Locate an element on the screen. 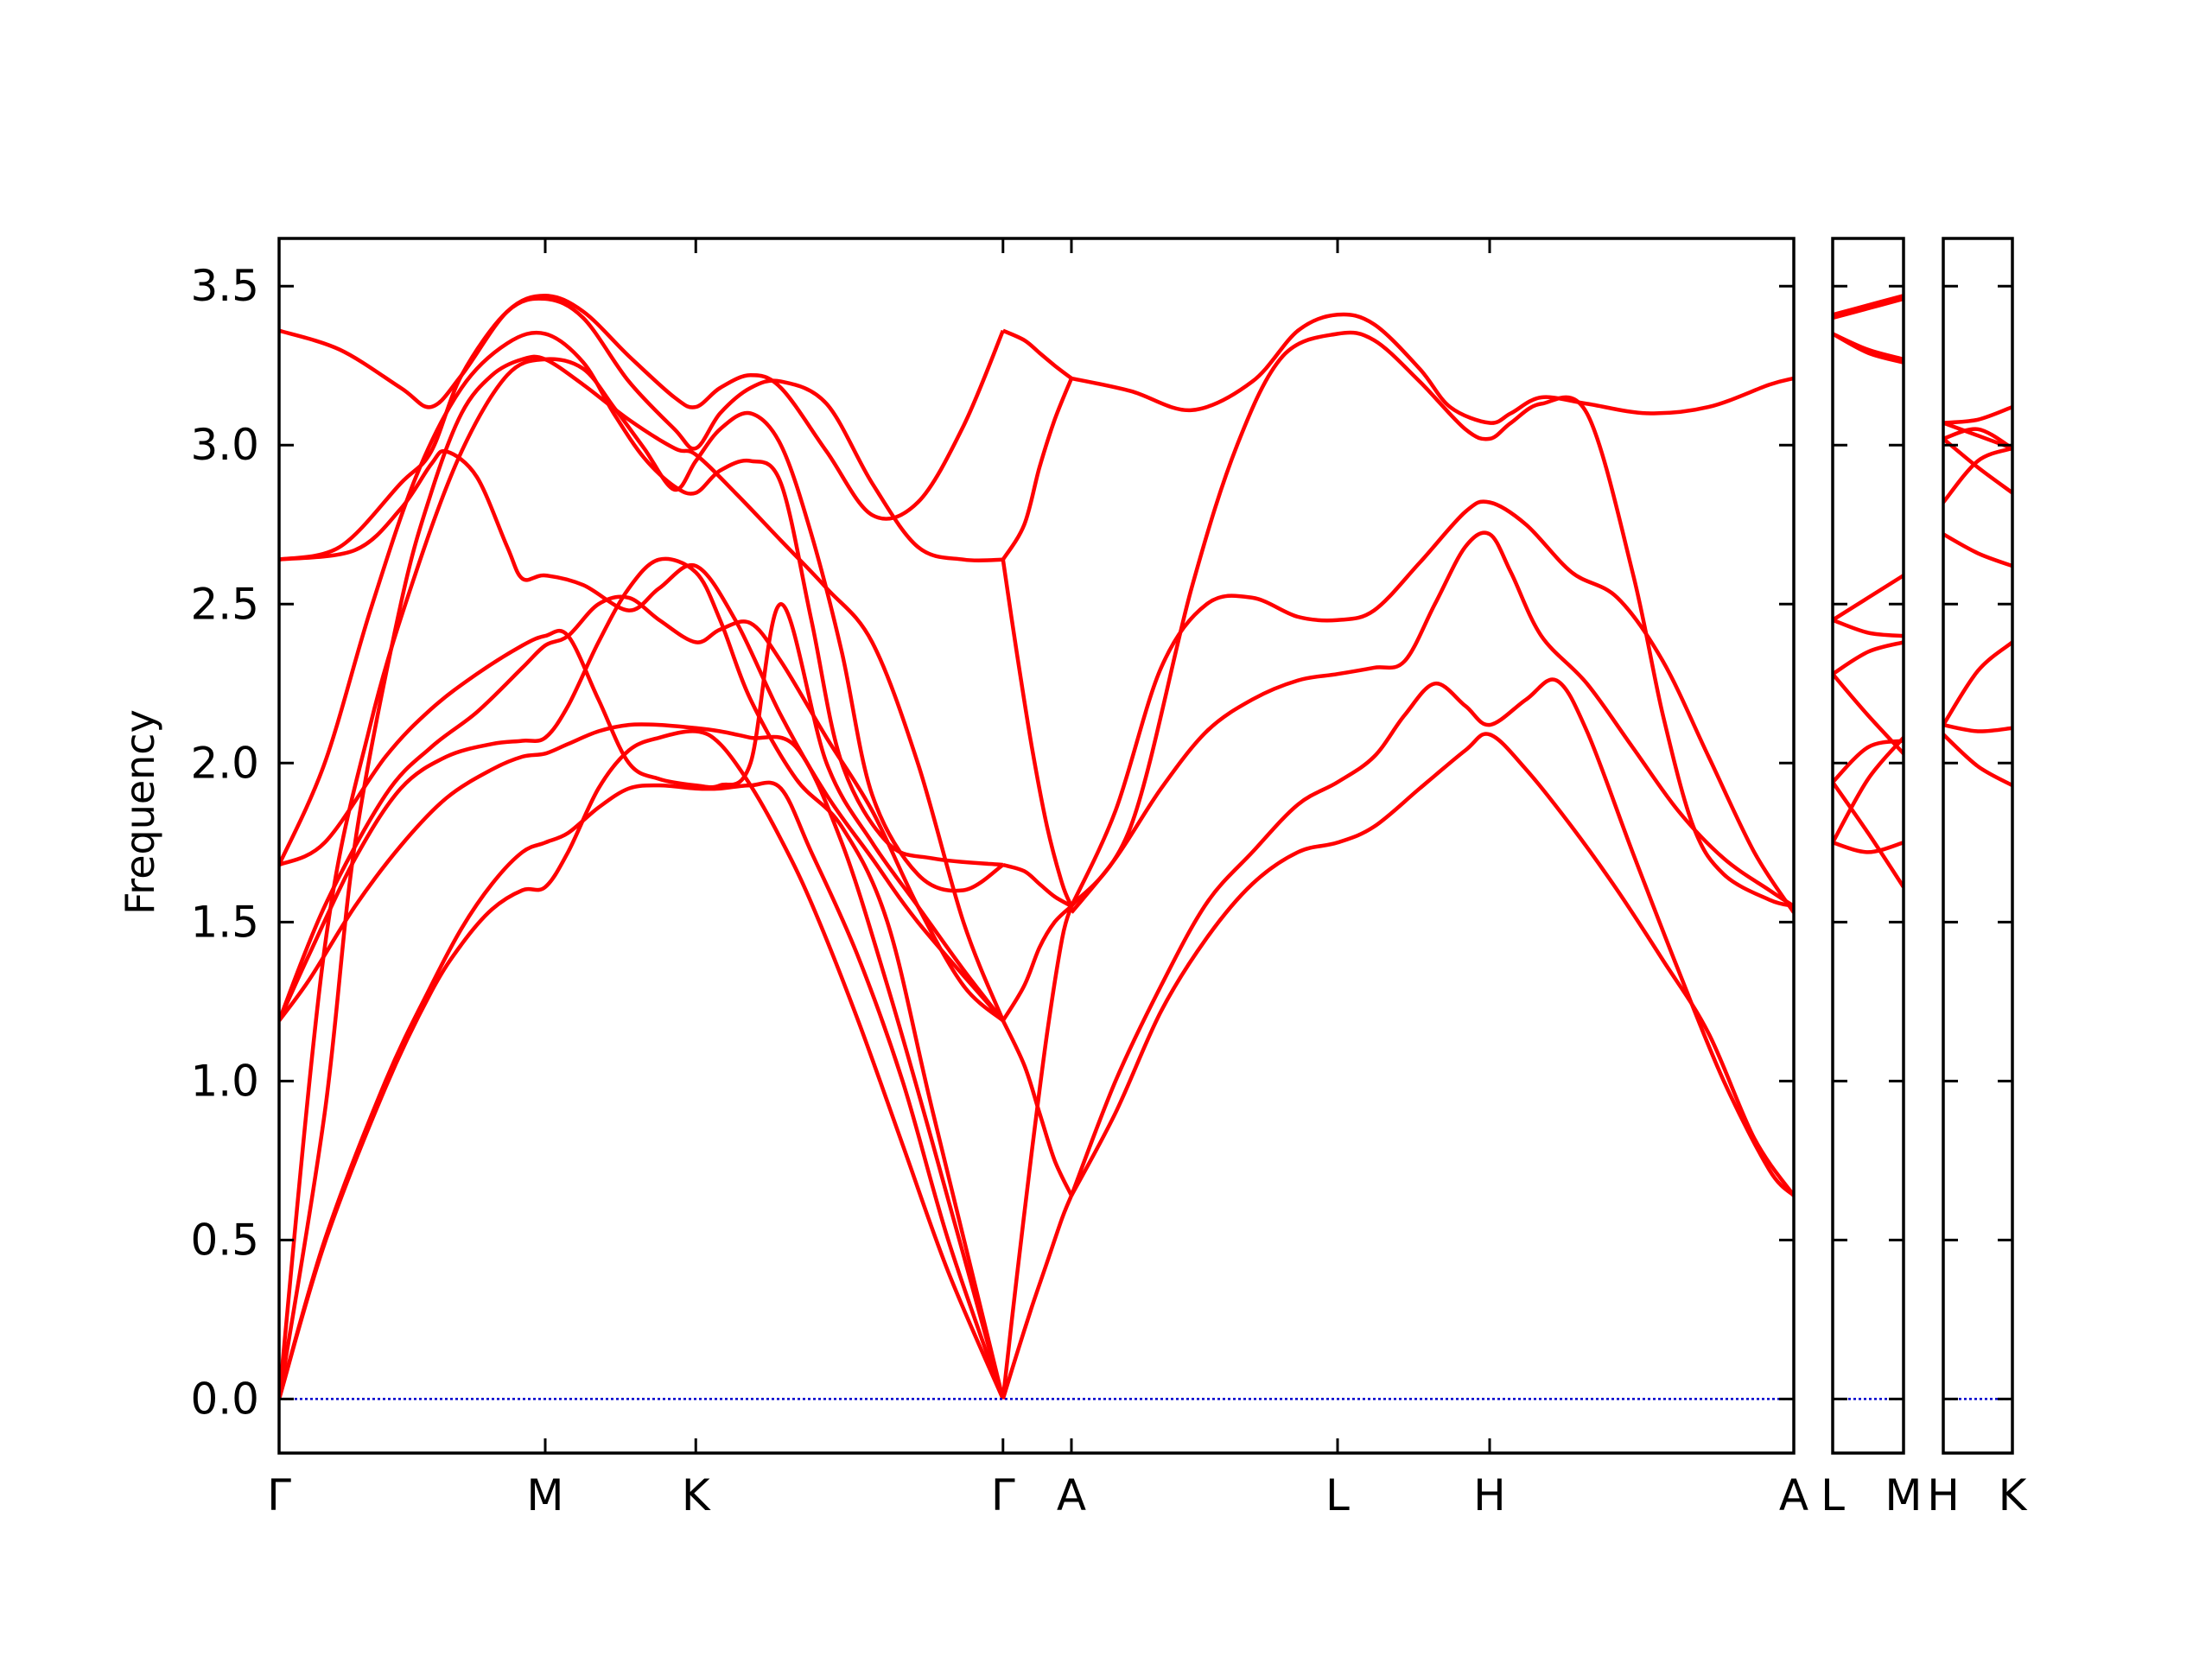 This screenshot has height=1663, width=2212. y-tick-label: 0.0 is located at coordinates (224, 1399).